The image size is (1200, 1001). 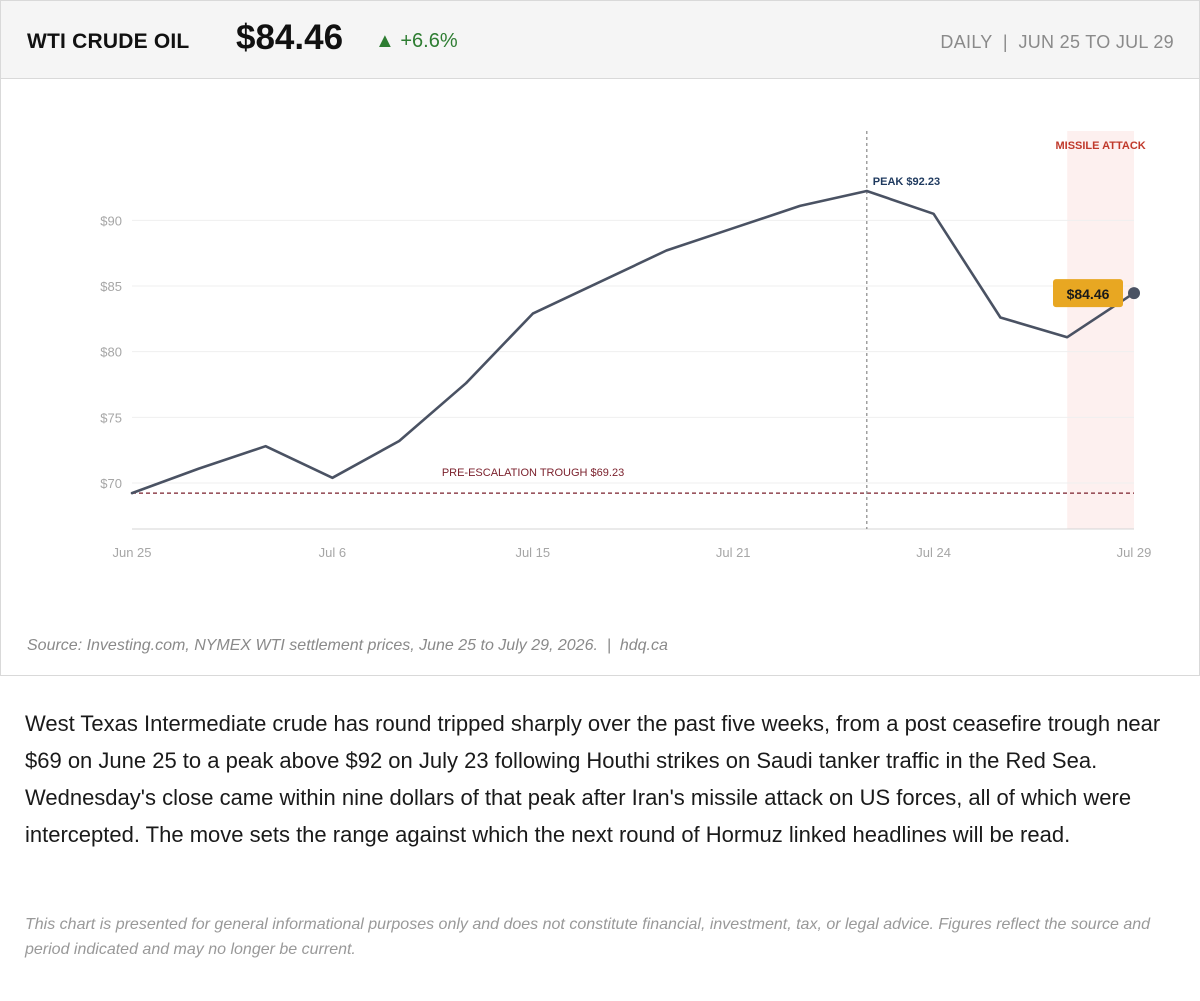 What do you see at coordinates (290, 37) in the screenshot?
I see `current-price: $84.46` at bounding box center [290, 37].